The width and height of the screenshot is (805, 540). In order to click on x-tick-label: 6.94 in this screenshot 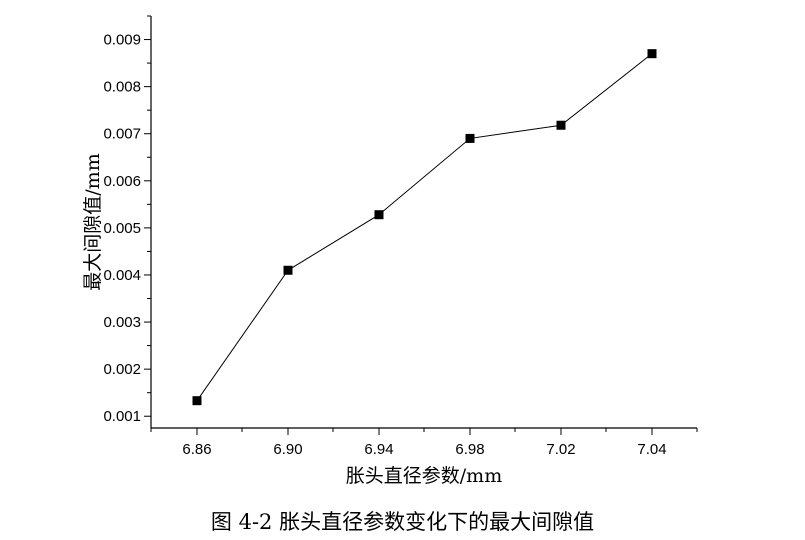, I will do `click(378, 449)`.